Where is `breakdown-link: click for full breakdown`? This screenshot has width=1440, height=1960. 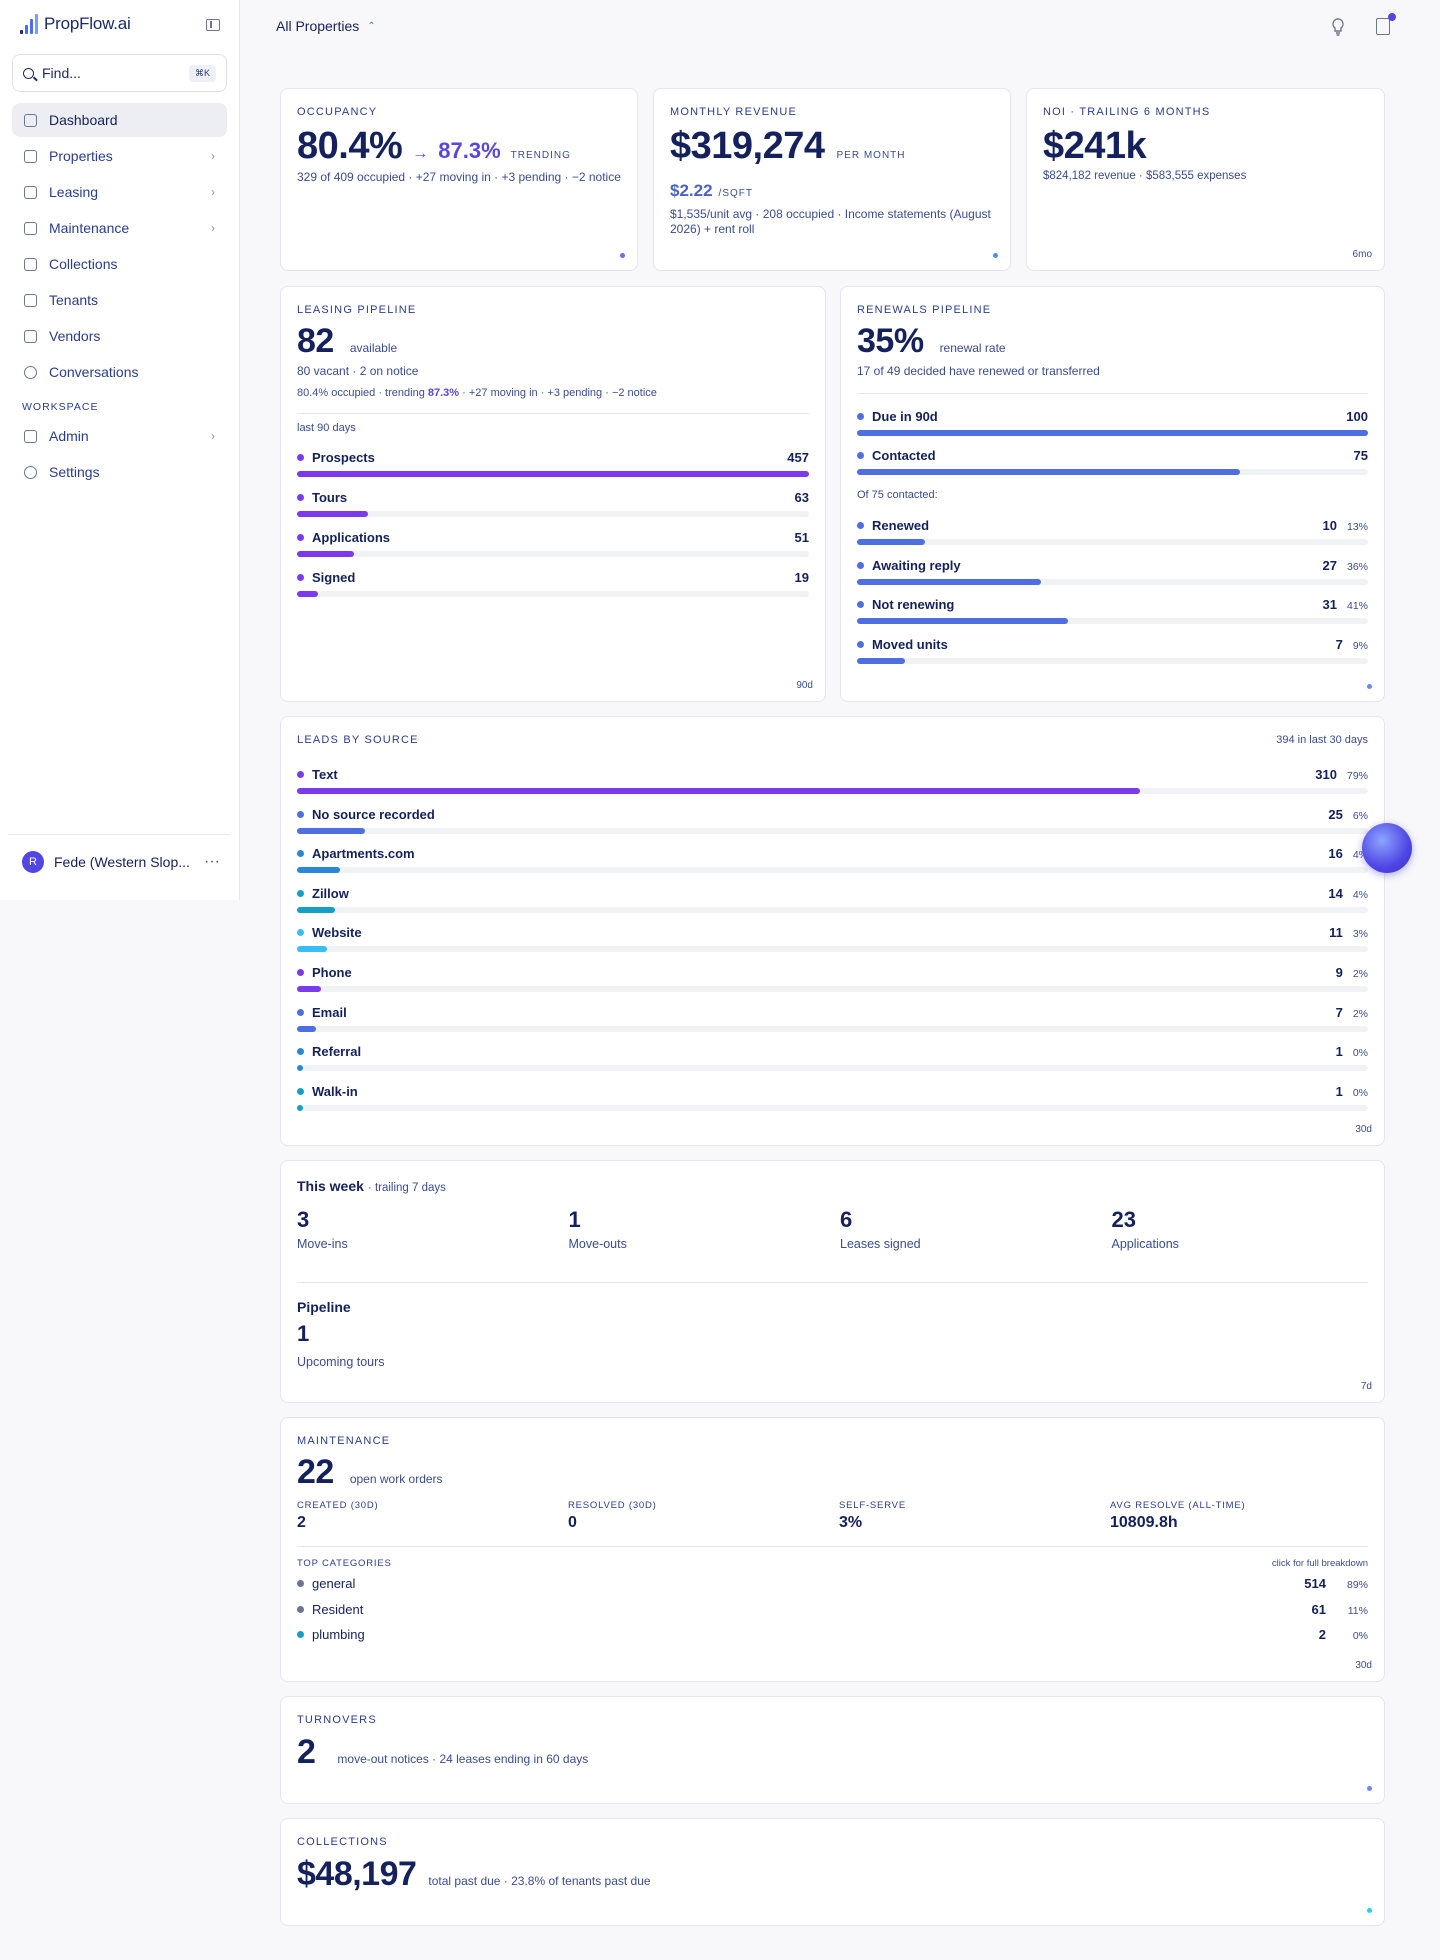 breakdown-link: click for full breakdown is located at coordinates (1319, 1563).